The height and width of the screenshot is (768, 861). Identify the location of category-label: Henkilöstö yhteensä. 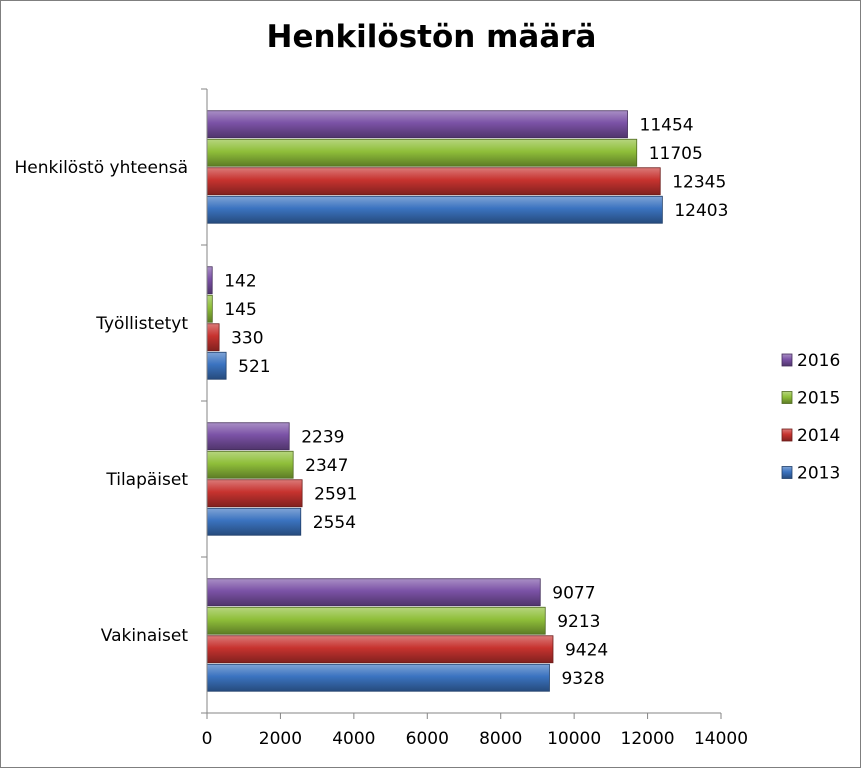
(101, 168).